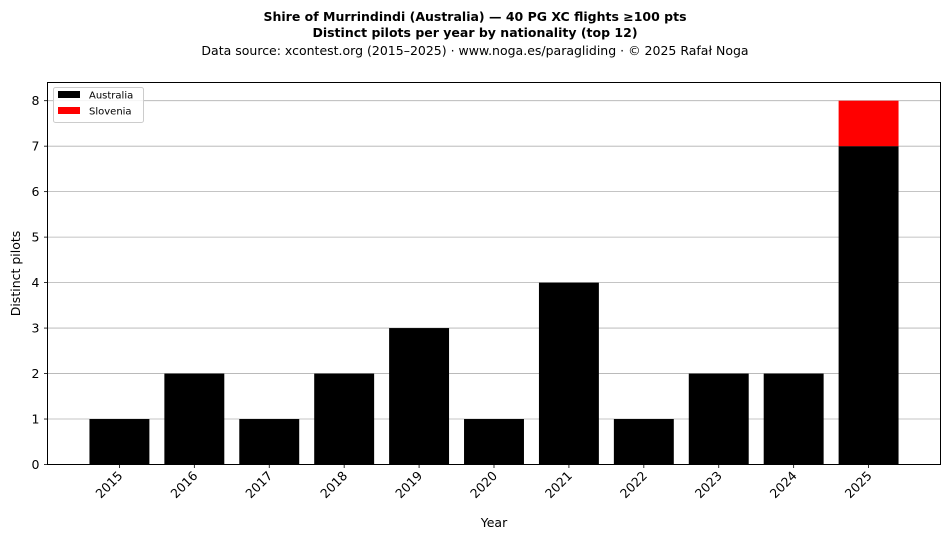  I want to click on legend-swatch-australia, so click(69, 94).